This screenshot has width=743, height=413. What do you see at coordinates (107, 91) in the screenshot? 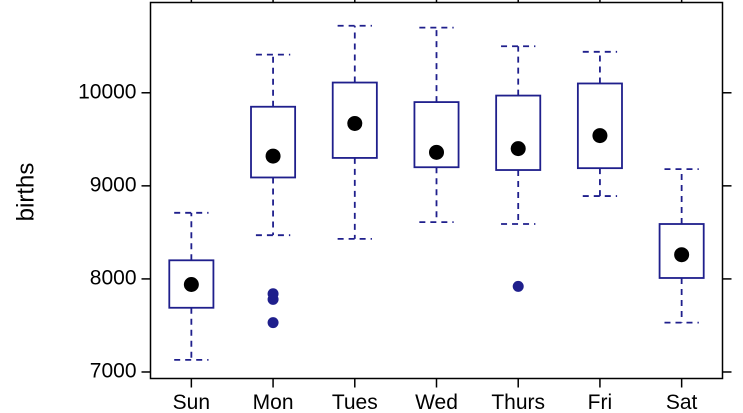
I see `y-tick-label: 10000` at bounding box center [107, 91].